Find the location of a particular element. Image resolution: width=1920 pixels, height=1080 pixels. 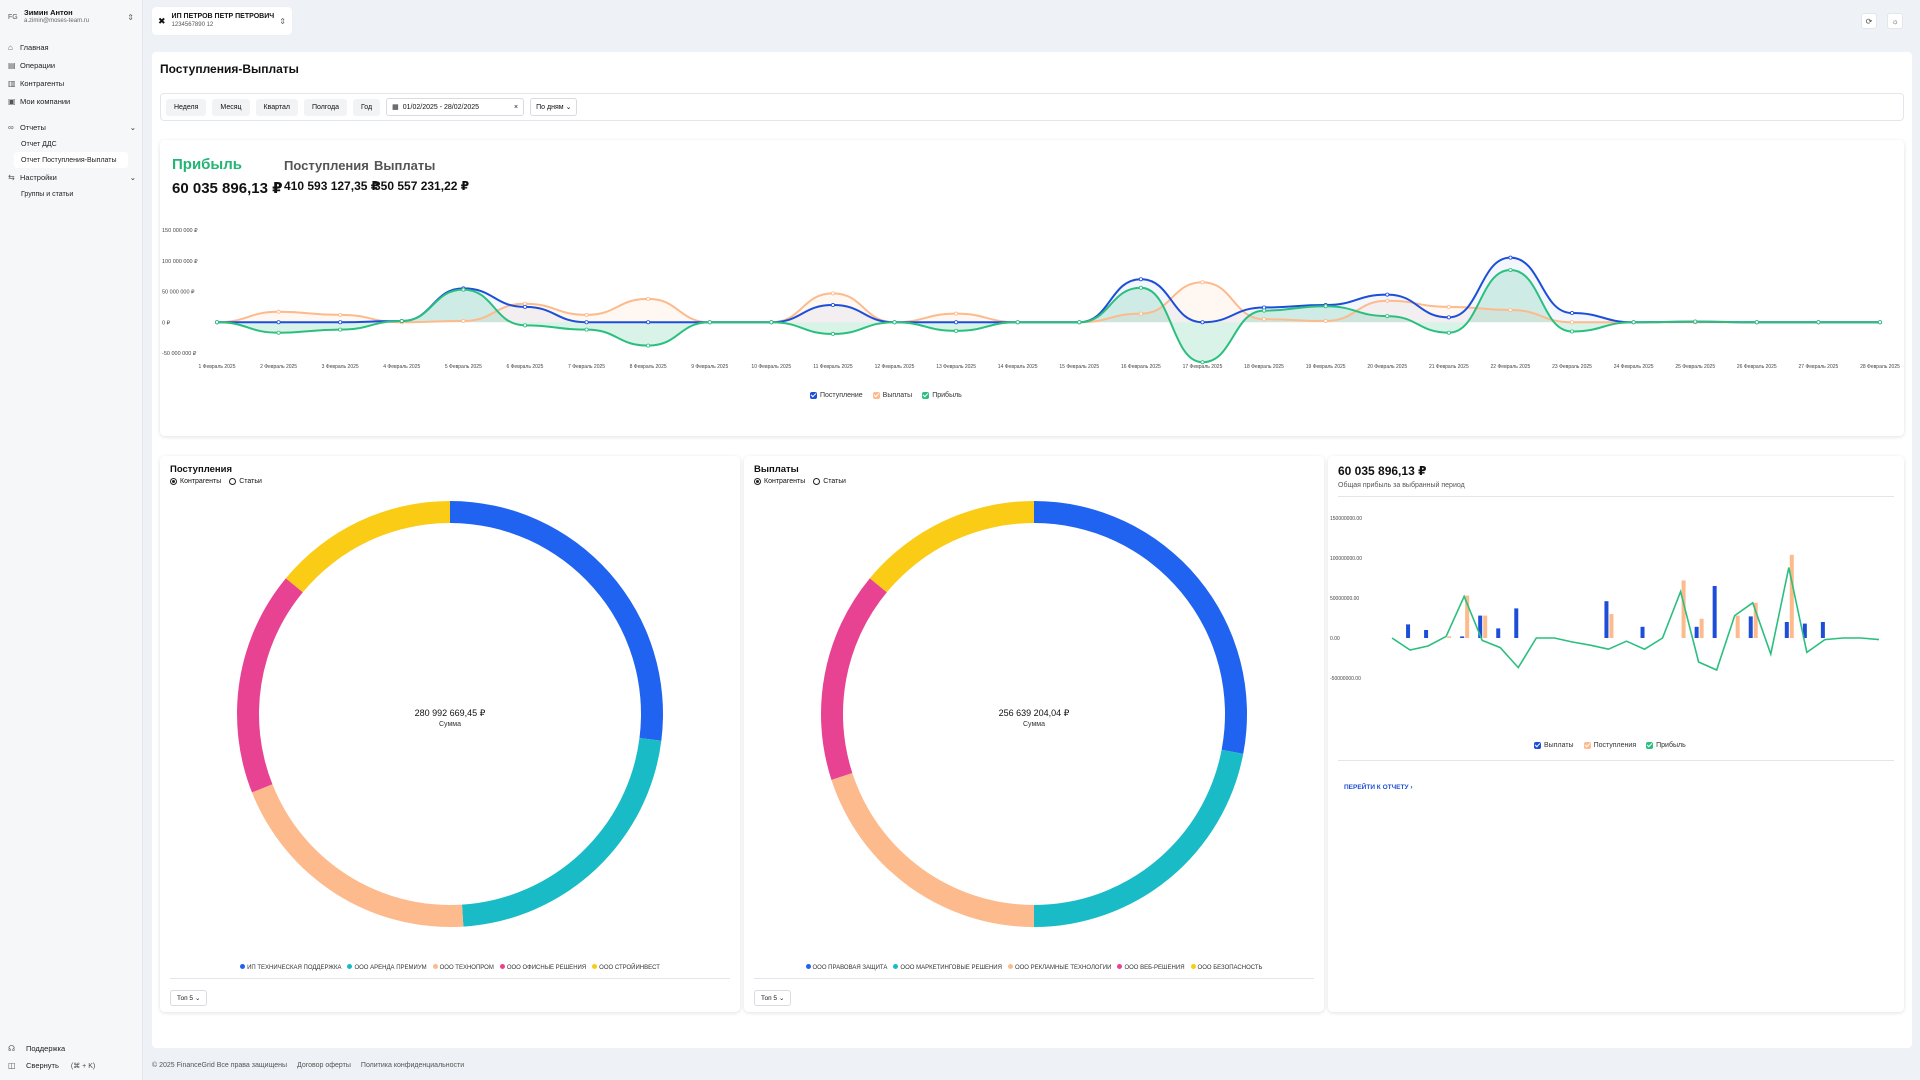

pie-legend-item: ООО РЕКЛАМНЫЕ ТЕХНОЛОГИИ is located at coordinates (1059, 967).